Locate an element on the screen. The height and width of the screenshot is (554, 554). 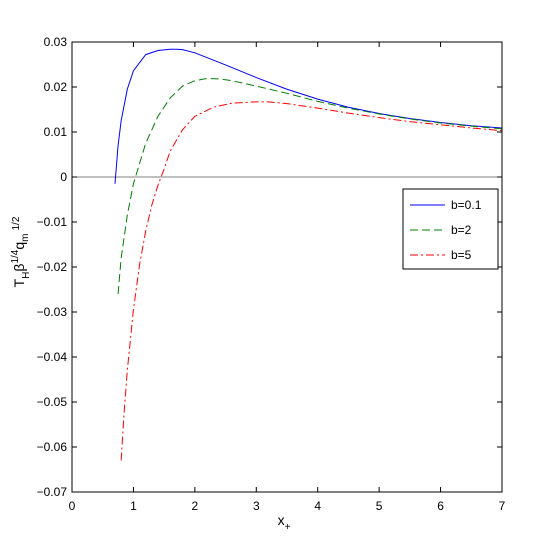
x-tick-label: 7 is located at coordinates (502, 506).